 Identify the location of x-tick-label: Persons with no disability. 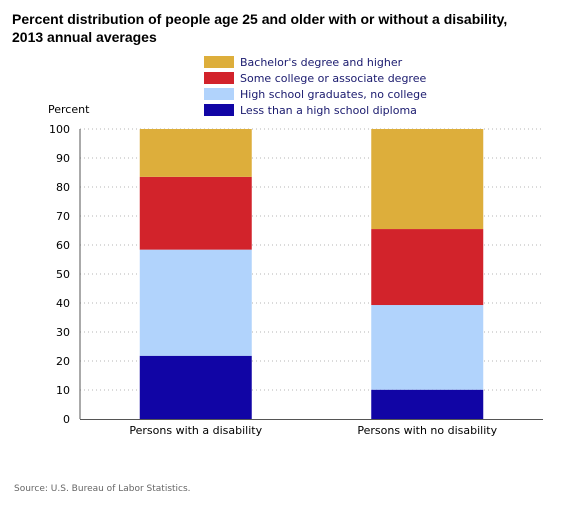
(427, 430).